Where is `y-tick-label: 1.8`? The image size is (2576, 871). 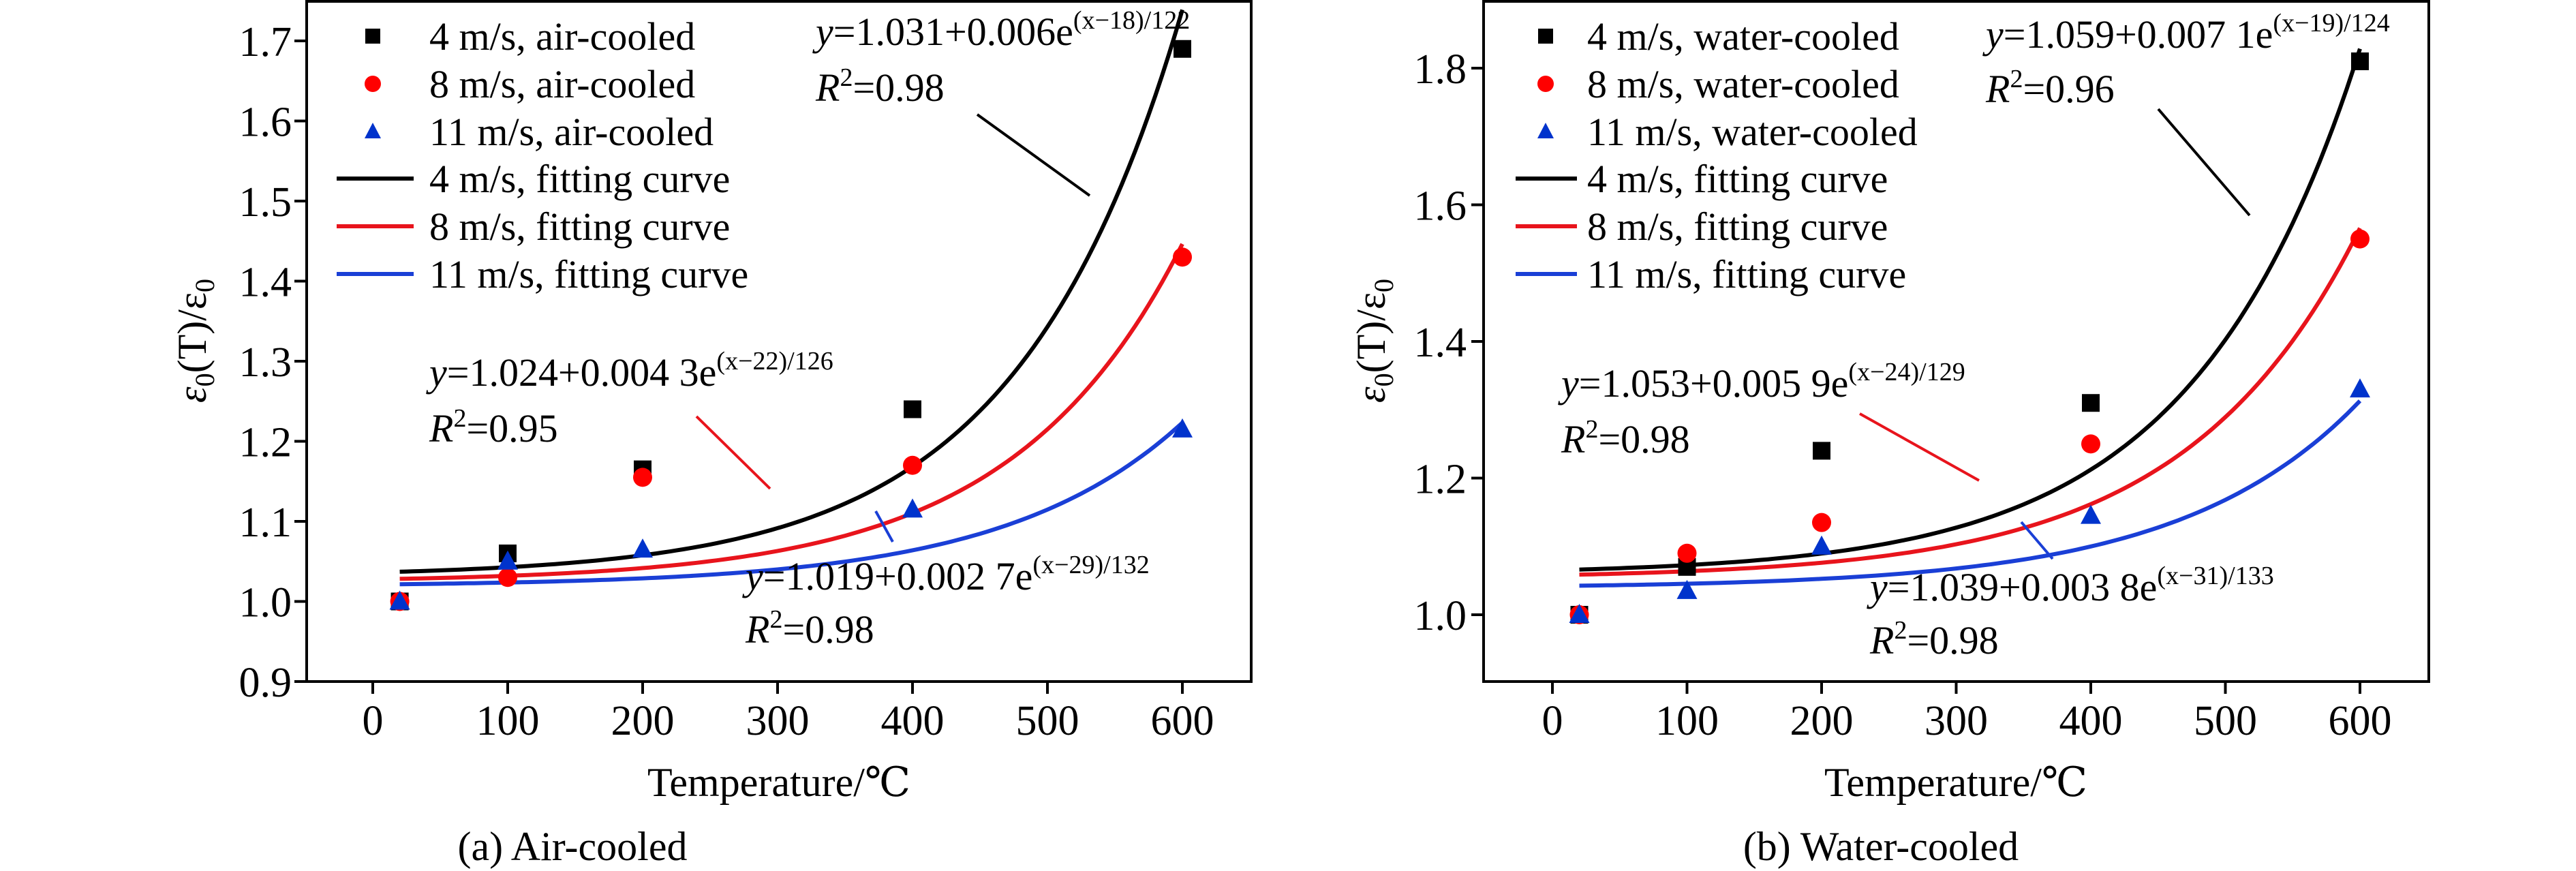 y-tick-label: 1.8 is located at coordinates (1440, 69).